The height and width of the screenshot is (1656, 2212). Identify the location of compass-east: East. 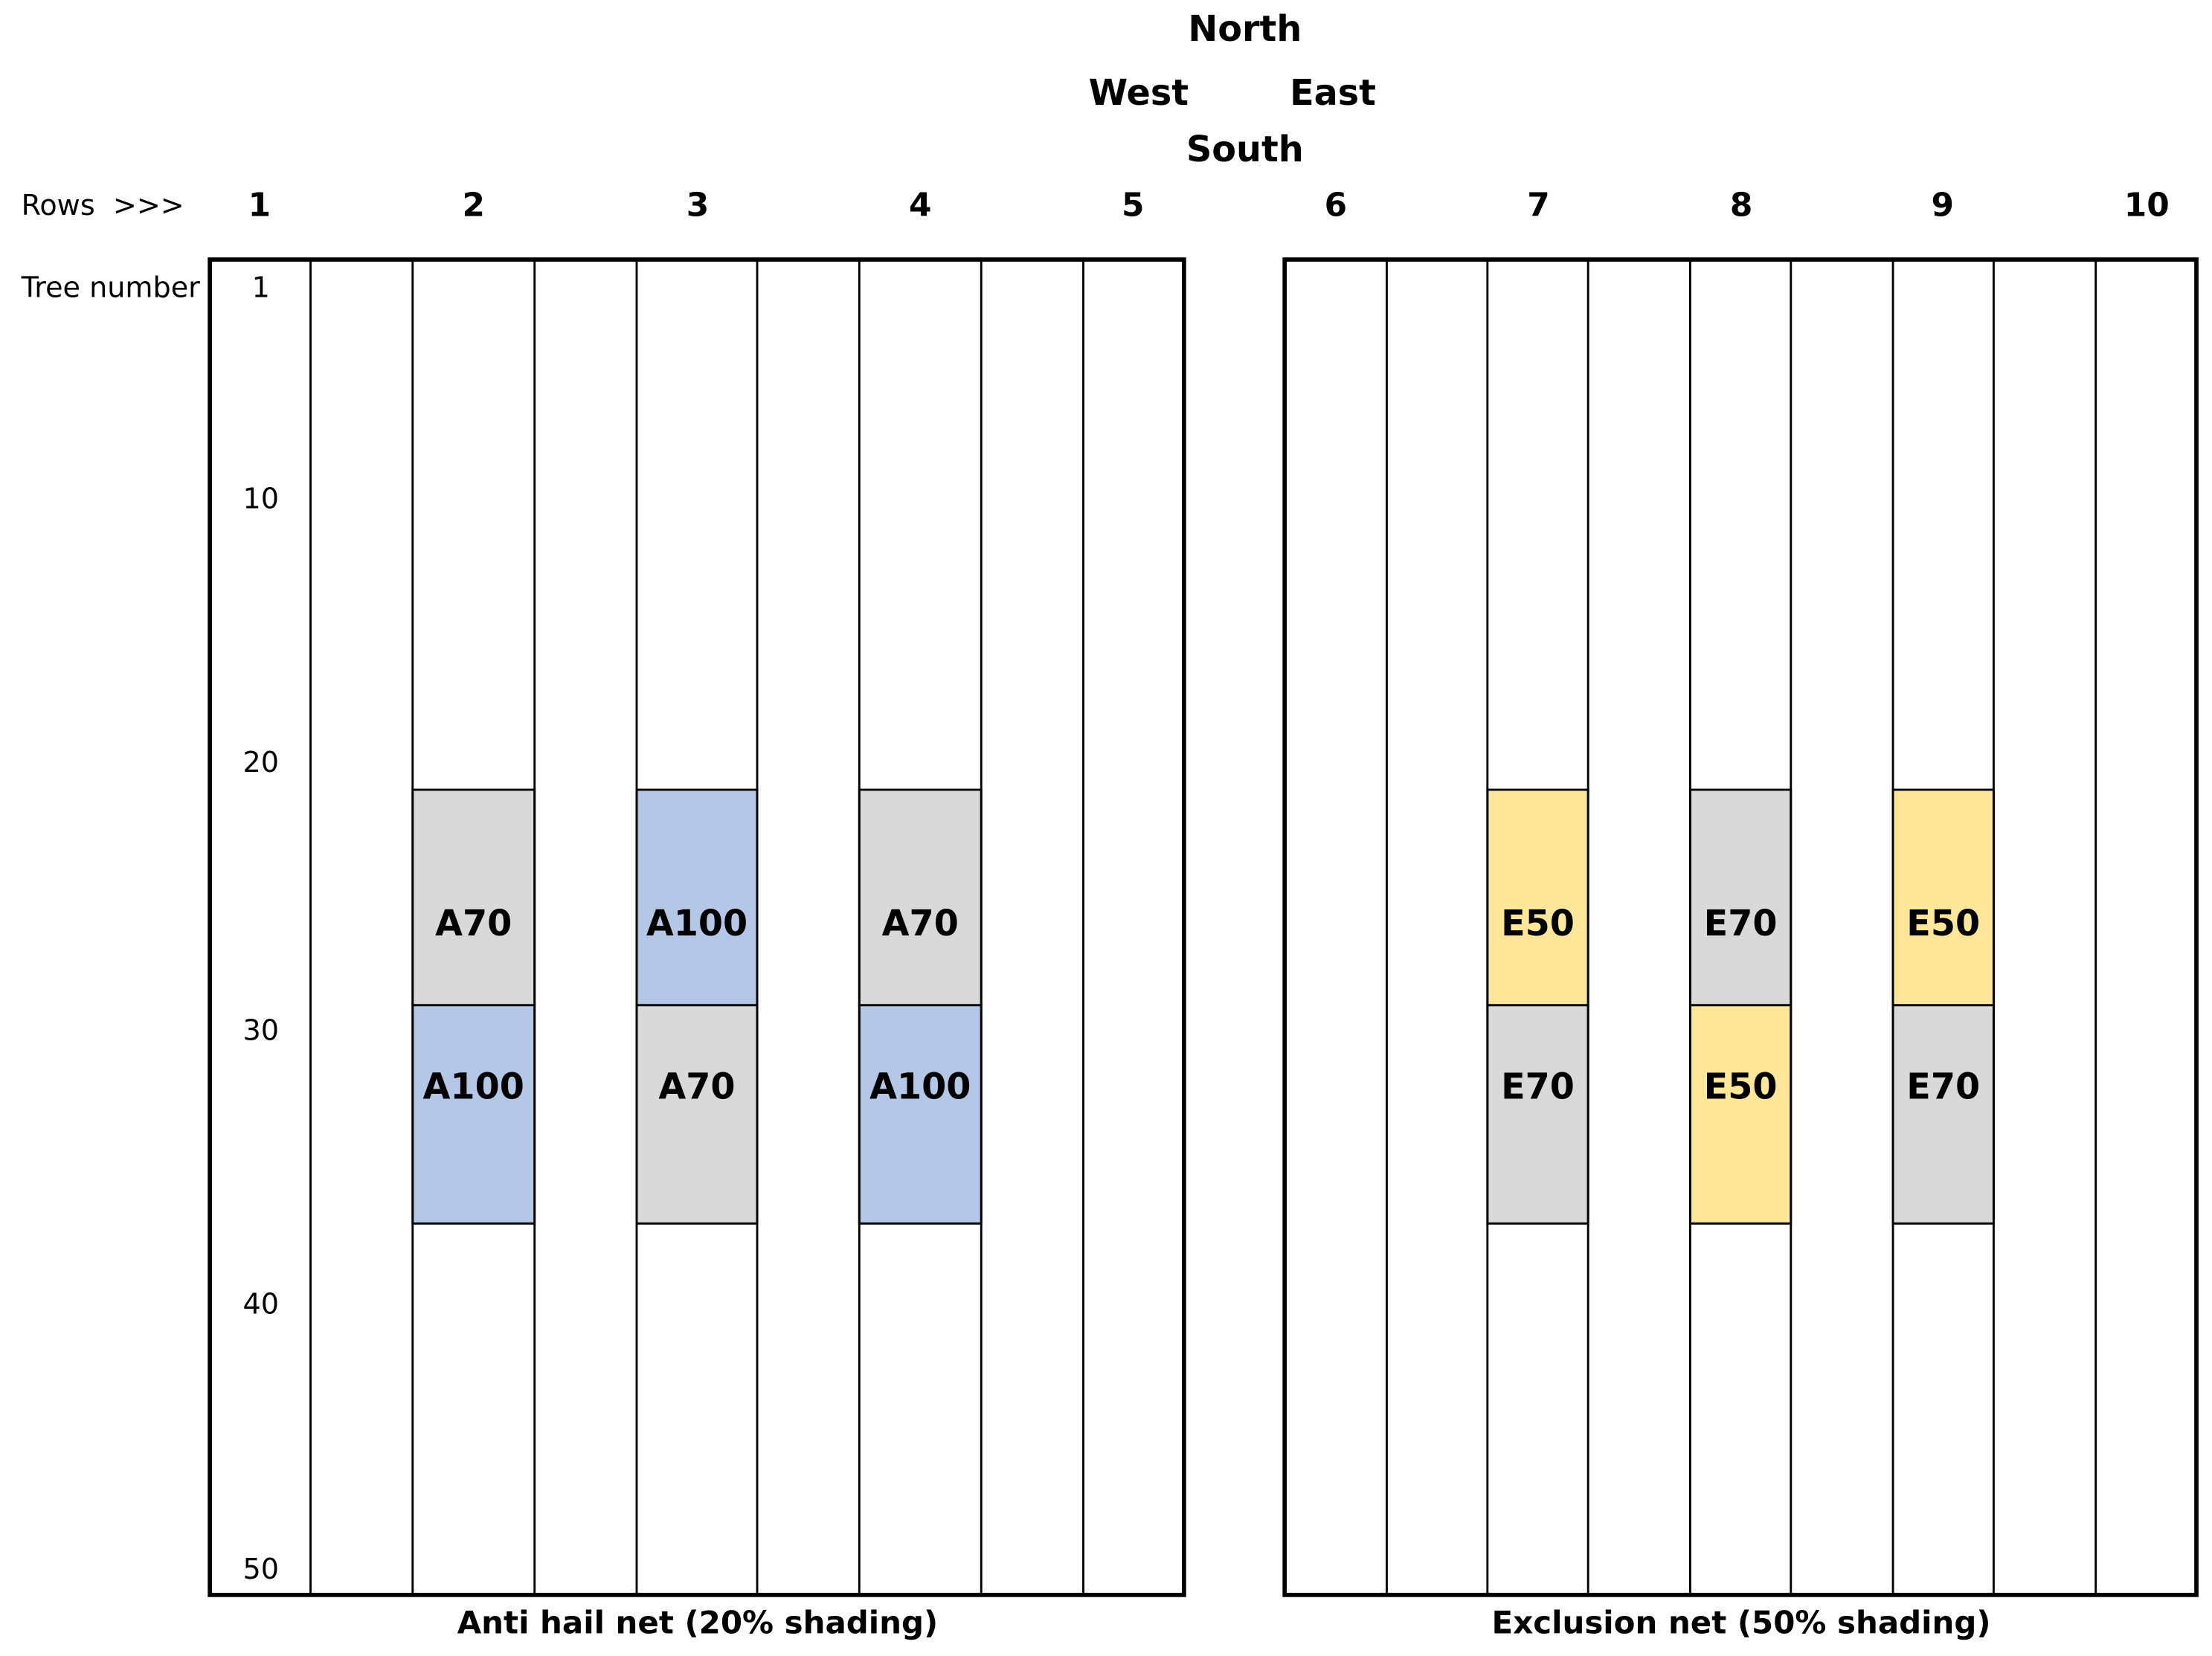
(1333, 93).